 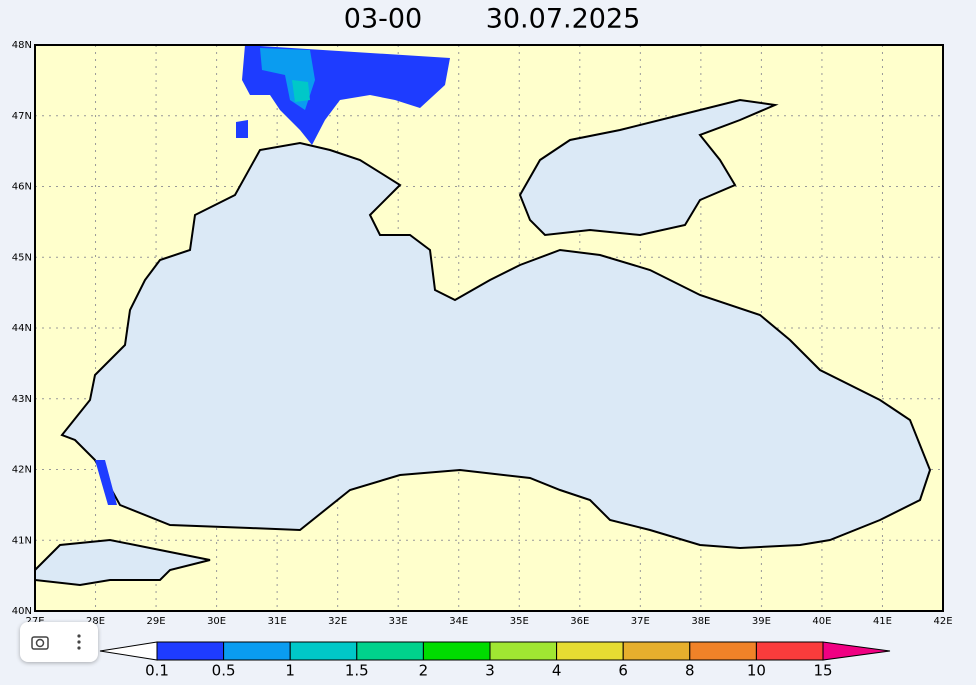 I want to click on lat-label: 42N, so click(x=22, y=470).